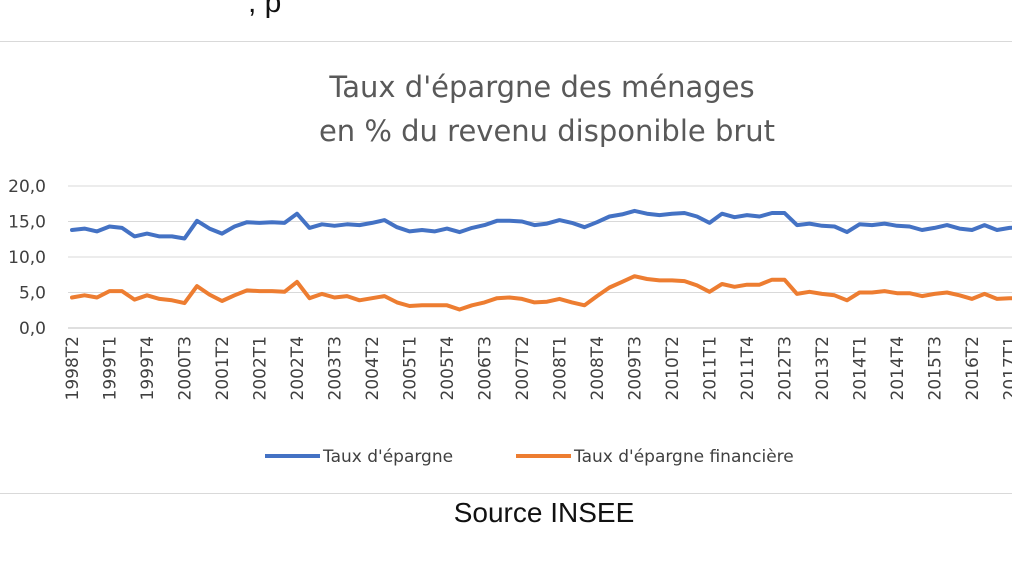  I want to click on source-caption: Source INSEE, so click(544, 512).